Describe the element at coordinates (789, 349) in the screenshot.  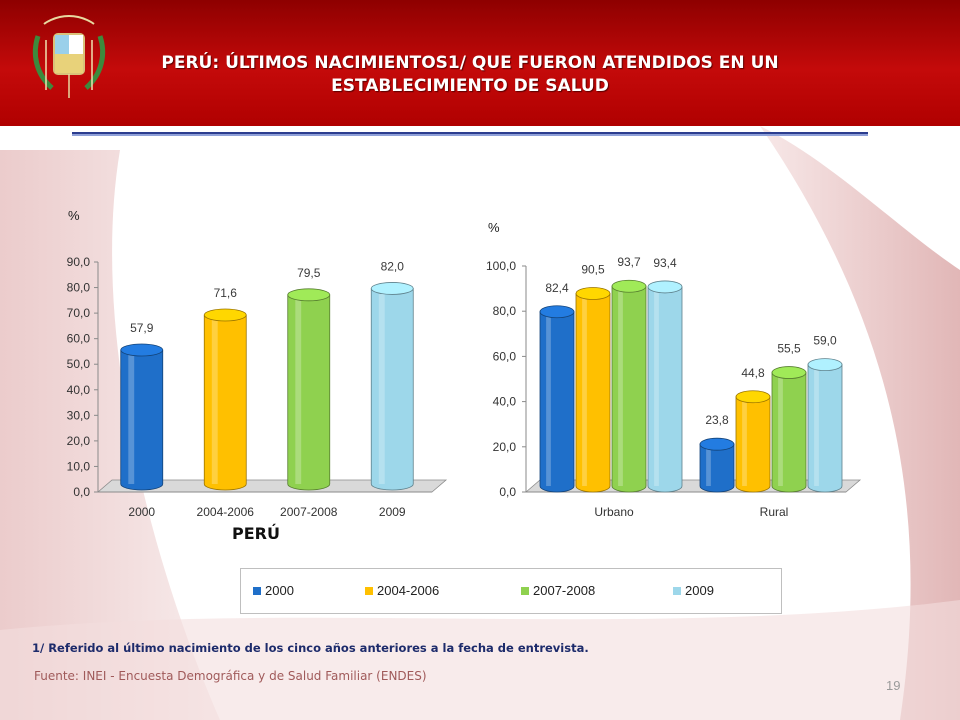
I see `chart2-data-label: 55,5` at that location.